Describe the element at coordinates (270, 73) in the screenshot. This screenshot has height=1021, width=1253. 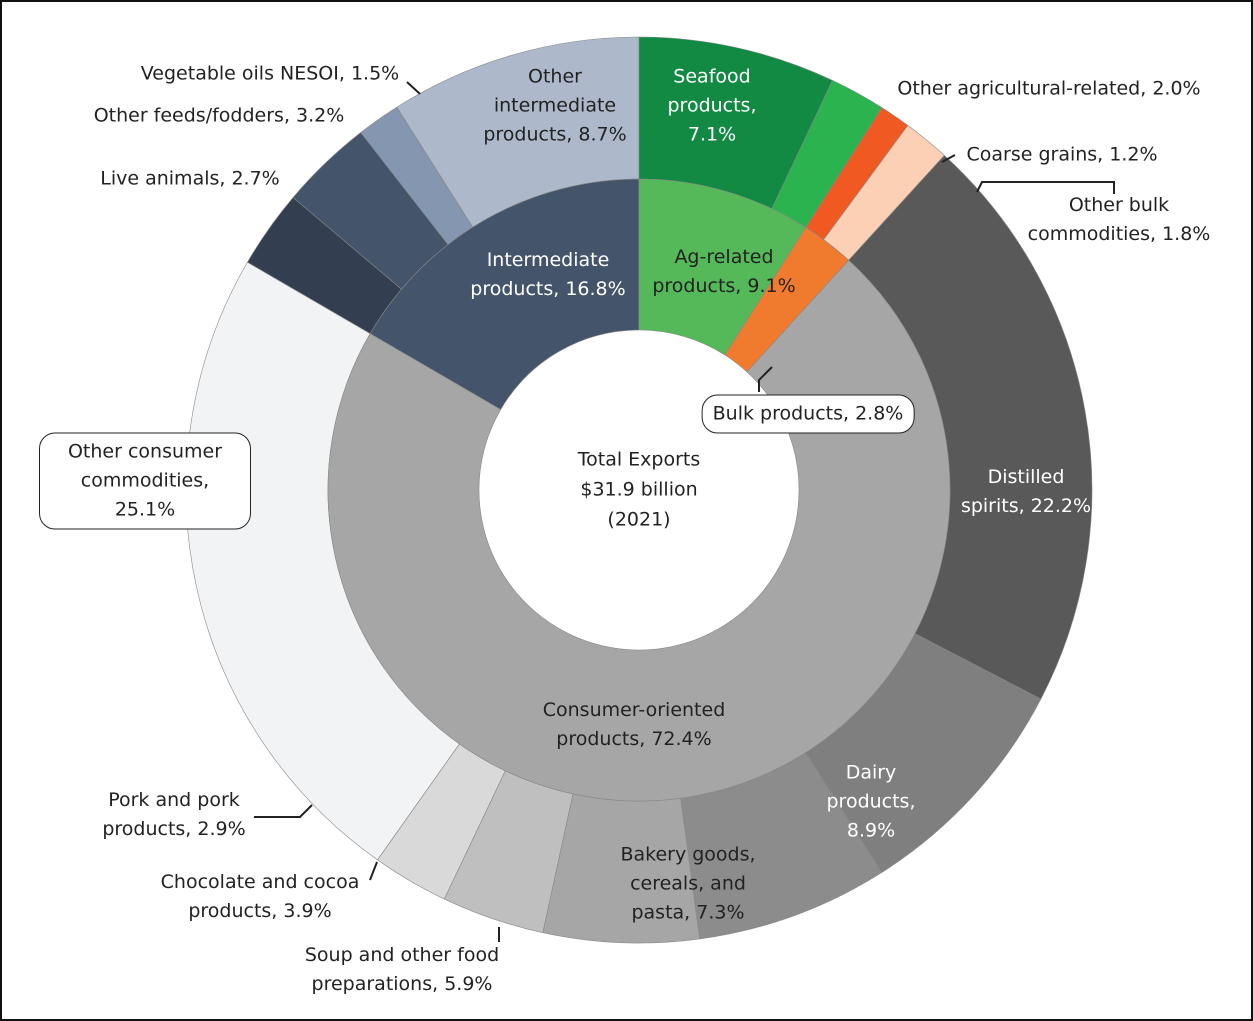
I see `segment-label: Vegetable oils NESOI, 1.5%` at that location.